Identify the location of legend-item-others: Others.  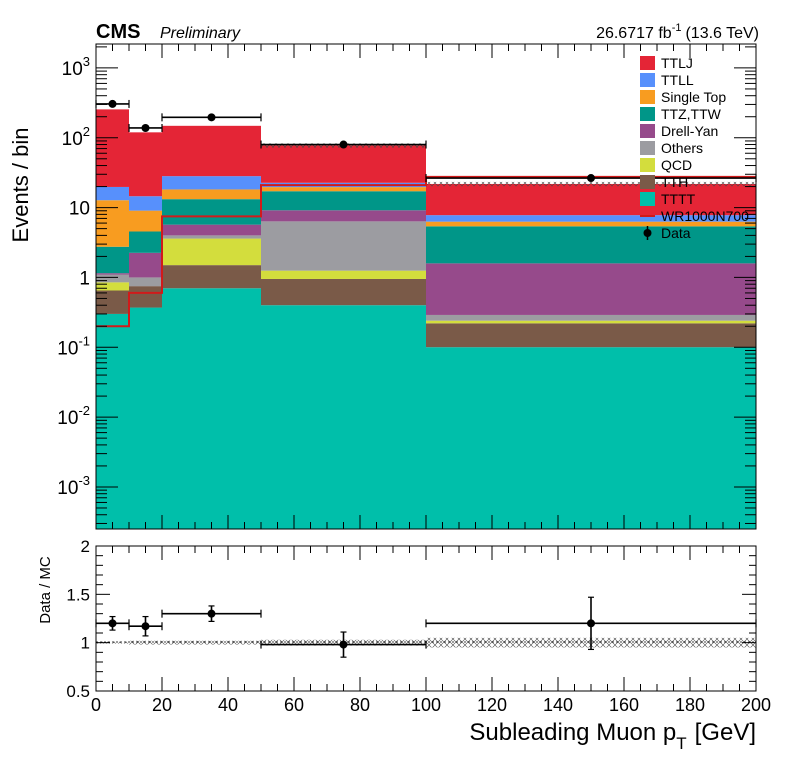
(671, 148).